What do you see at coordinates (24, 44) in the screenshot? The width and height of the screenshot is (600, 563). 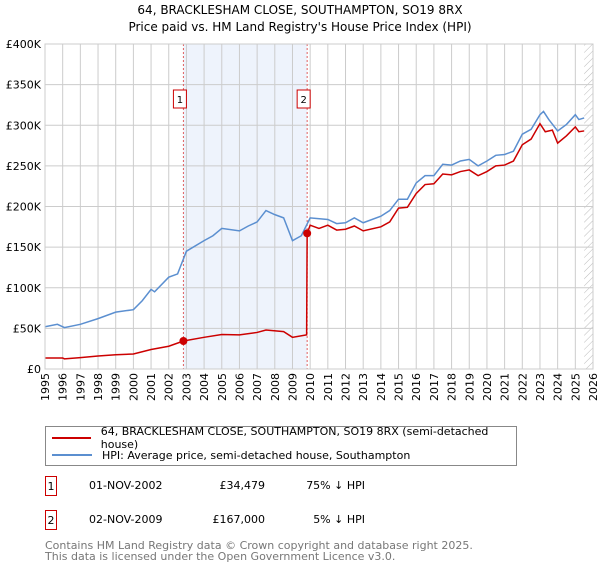 I see `y-tick-label: £400K` at bounding box center [24, 44].